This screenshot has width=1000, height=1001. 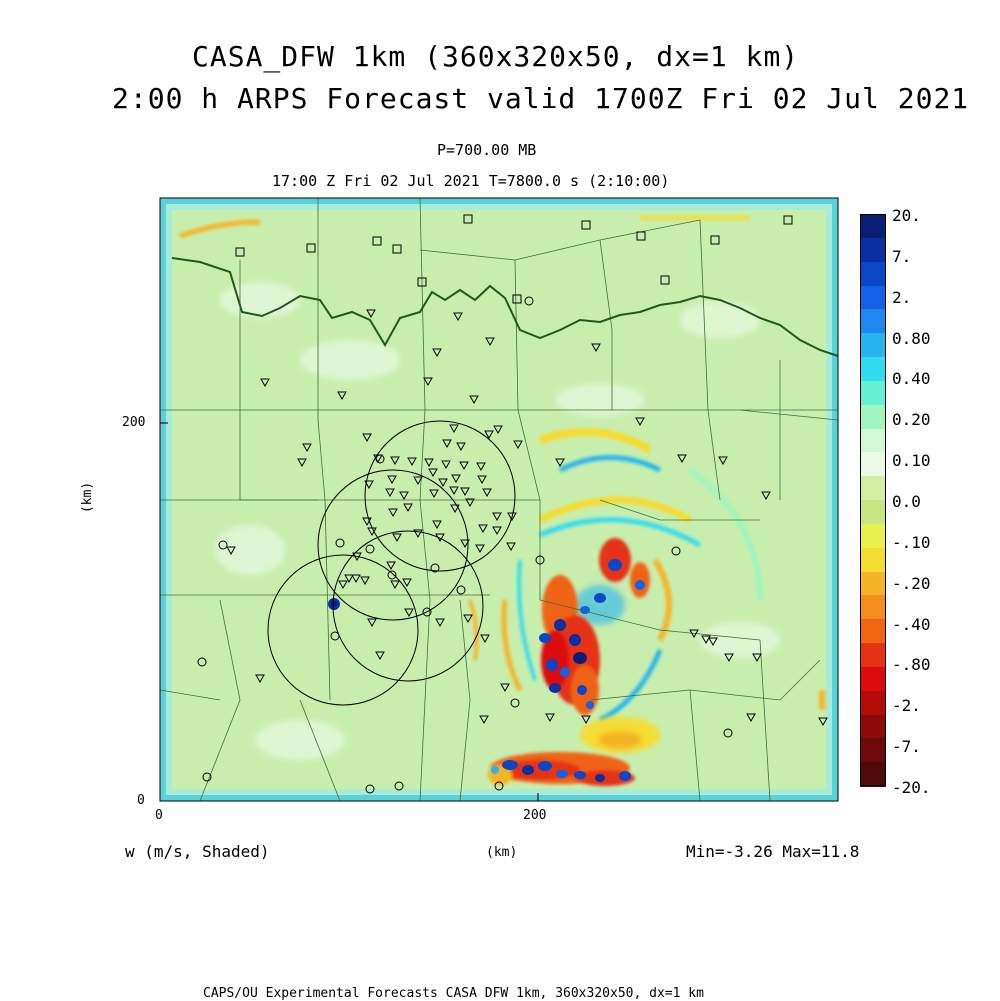 What do you see at coordinates (911, 420) in the screenshot?
I see `colorbar-label: 0.20` at bounding box center [911, 420].